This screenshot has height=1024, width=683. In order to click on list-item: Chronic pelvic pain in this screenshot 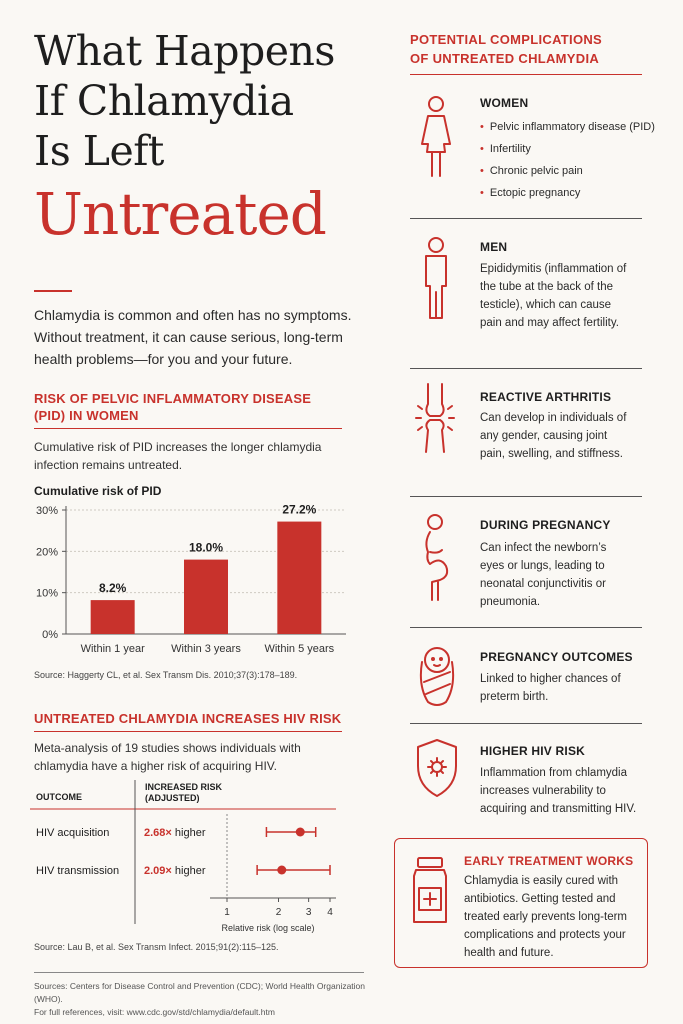, I will do `click(567, 171)`.